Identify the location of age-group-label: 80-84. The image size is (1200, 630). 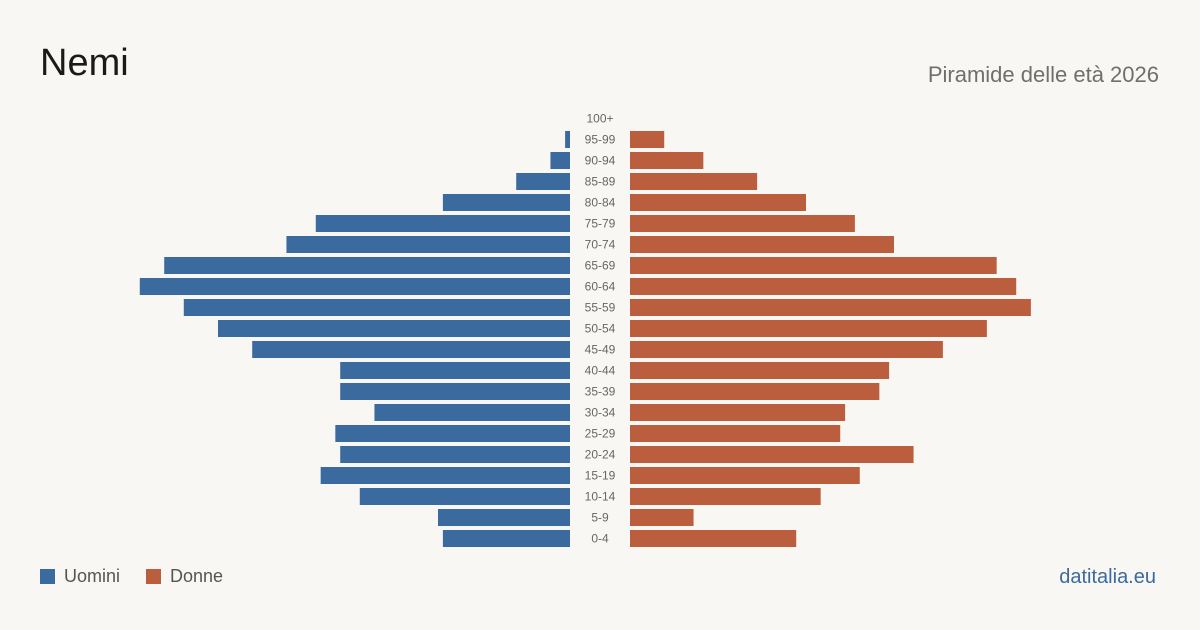
(600, 203).